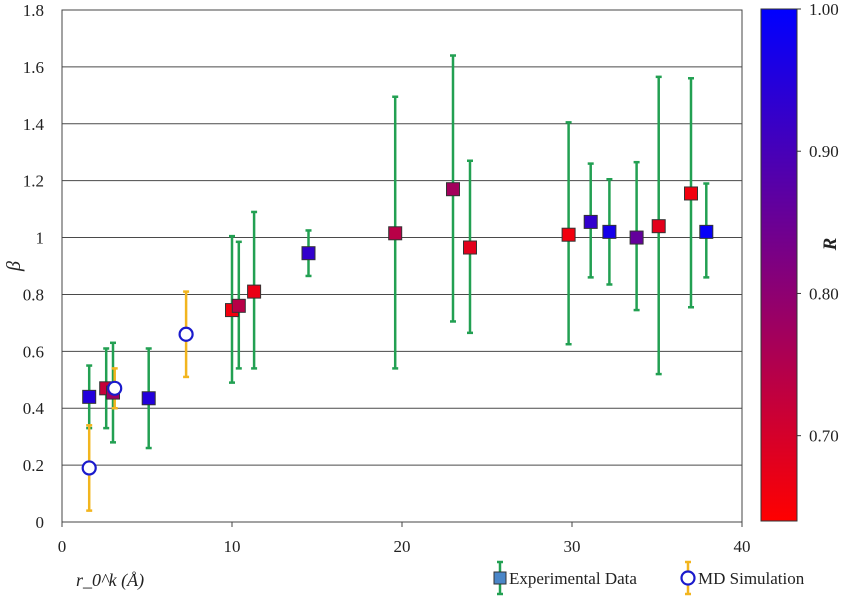  What do you see at coordinates (232, 546) in the screenshot?
I see `x-tick-label: 10` at bounding box center [232, 546].